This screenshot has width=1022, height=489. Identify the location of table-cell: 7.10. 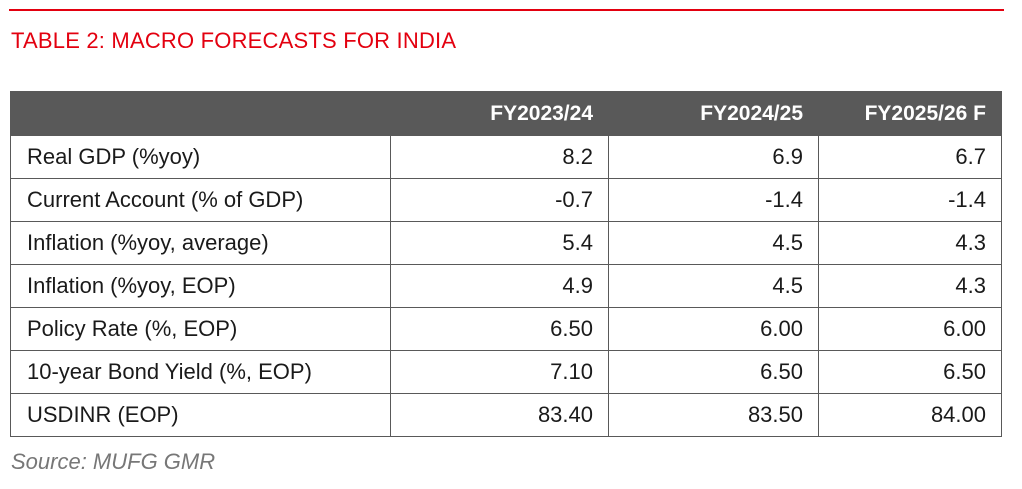
(499, 372).